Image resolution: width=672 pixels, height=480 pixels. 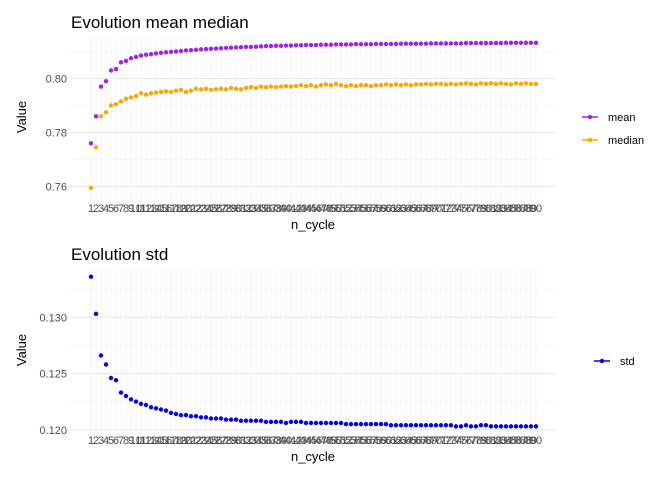 I want to click on x-tick-label: 3, so click(x=101, y=209).